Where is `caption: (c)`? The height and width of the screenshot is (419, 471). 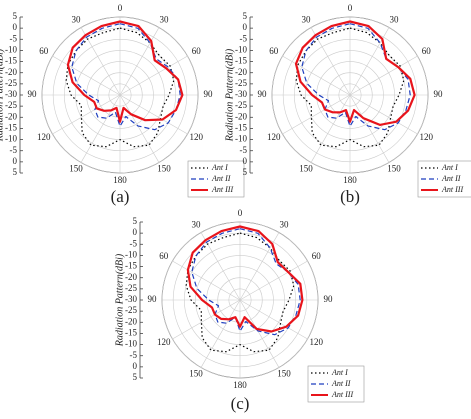 caption: (c) is located at coordinates (240, 403).